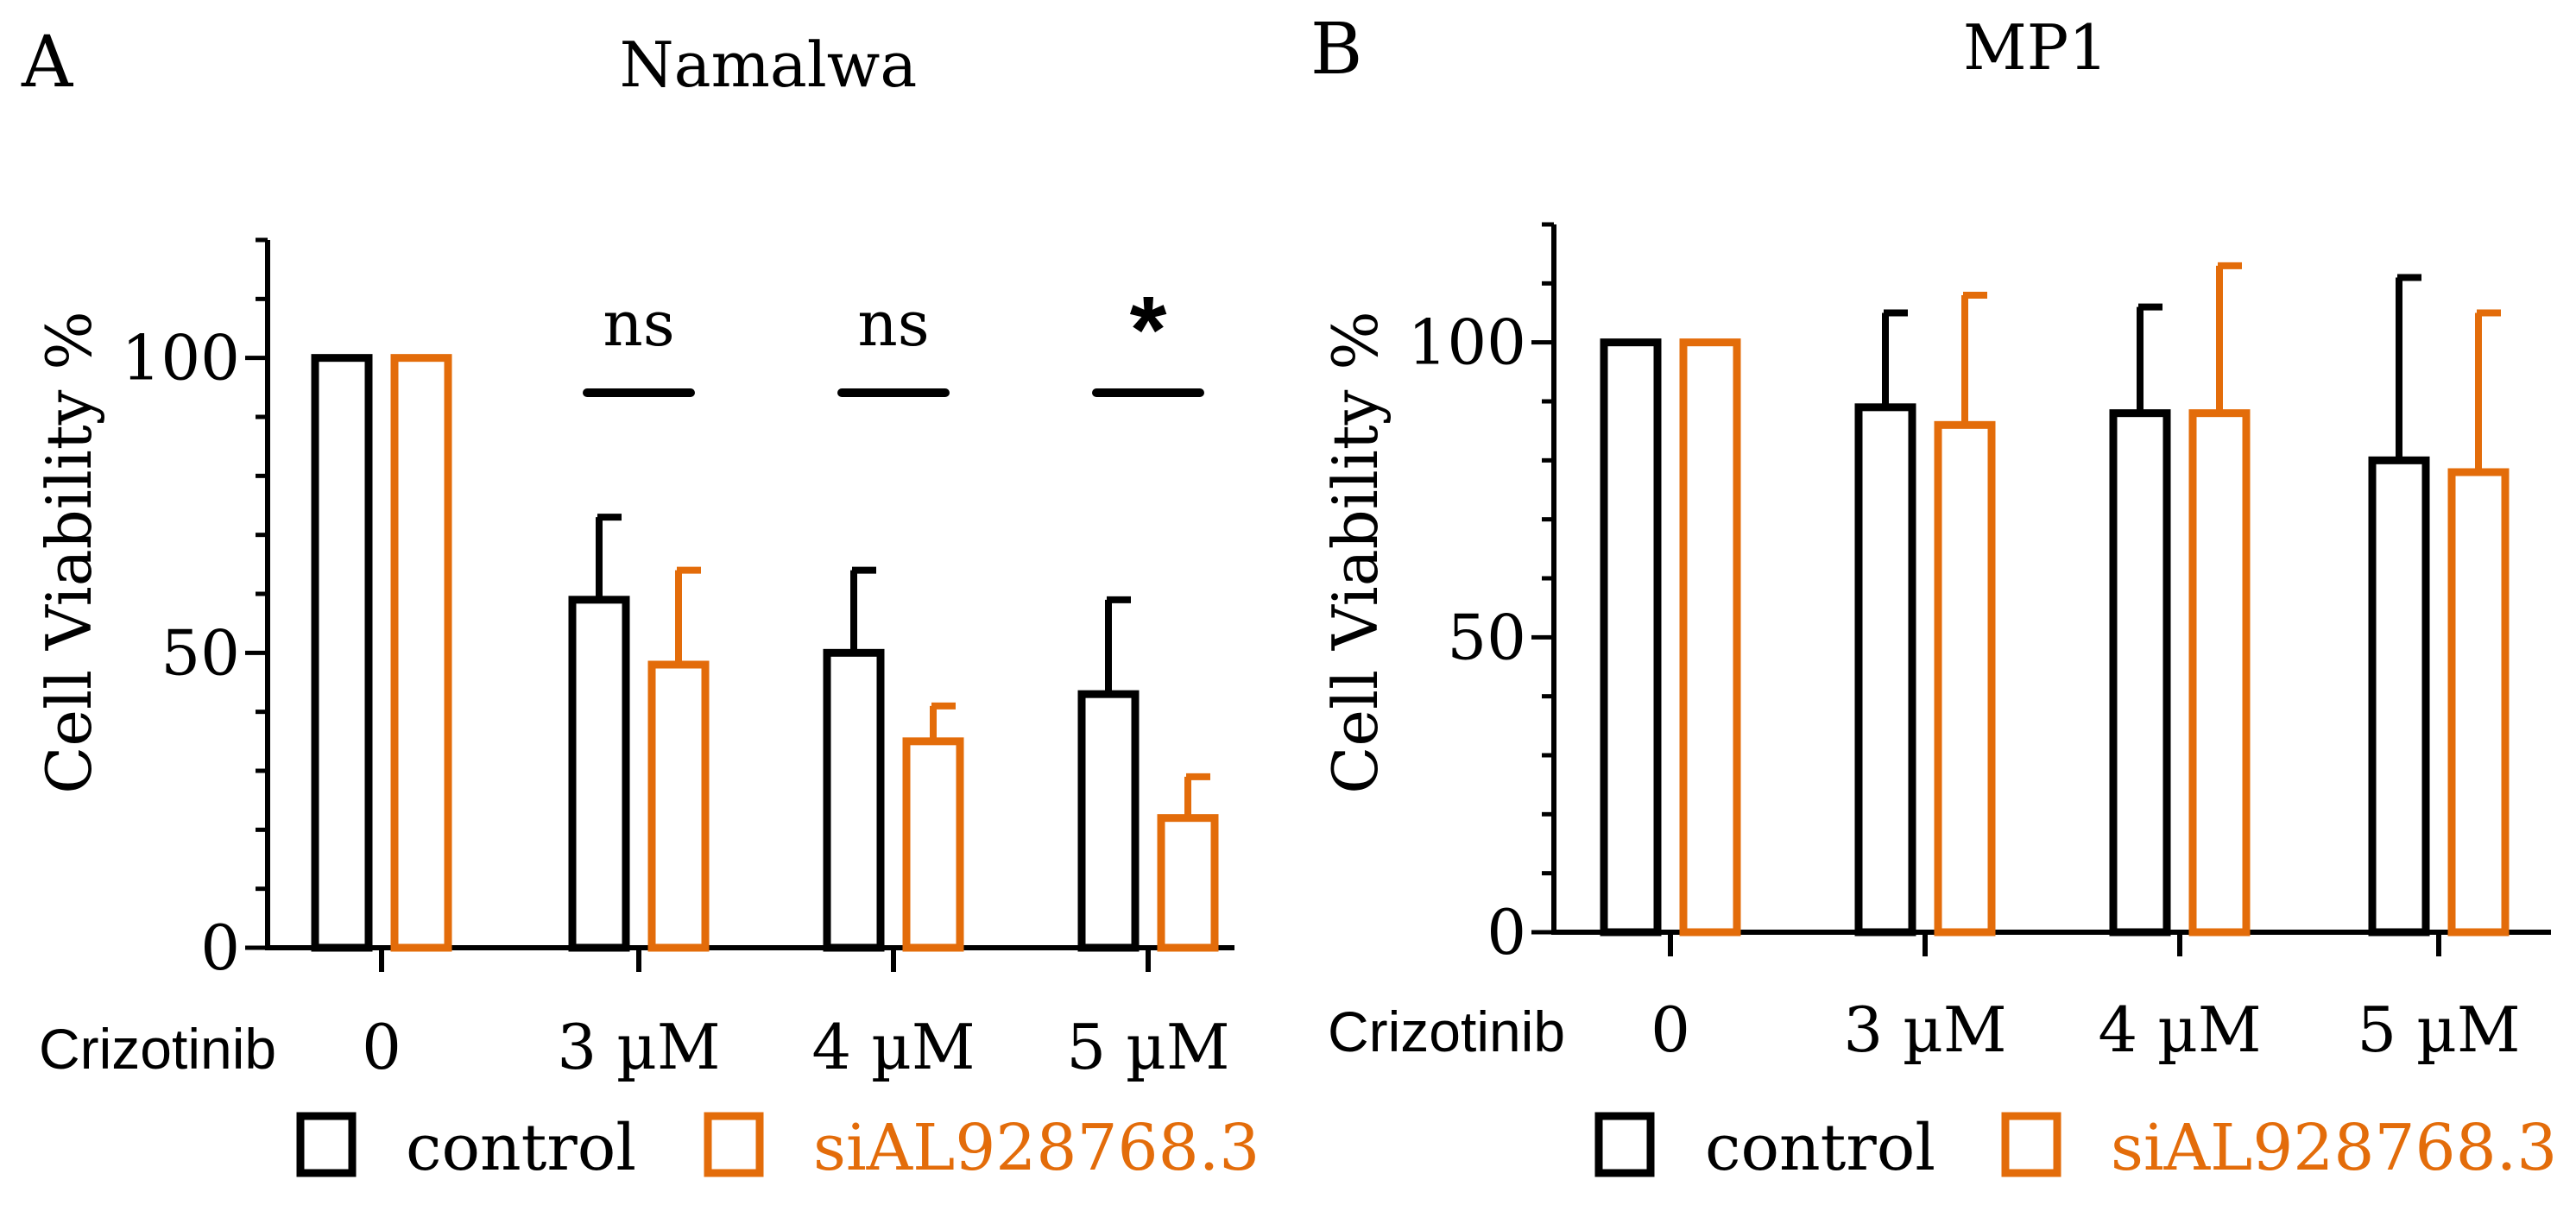 The width and height of the screenshot is (2576, 1230). Describe the element at coordinates (1336, 50) in the screenshot. I see `panel-label: B` at that location.